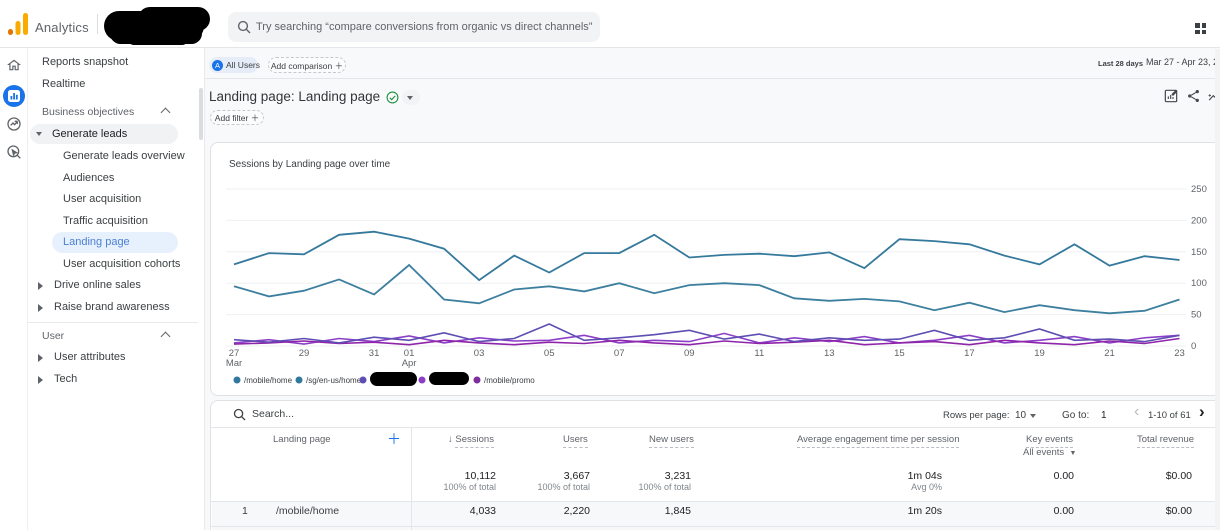 This screenshot has width=1220, height=530. What do you see at coordinates (1179, 353) in the screenshot?
I see `svg-text: 23` at bounding box center [1179, 353].